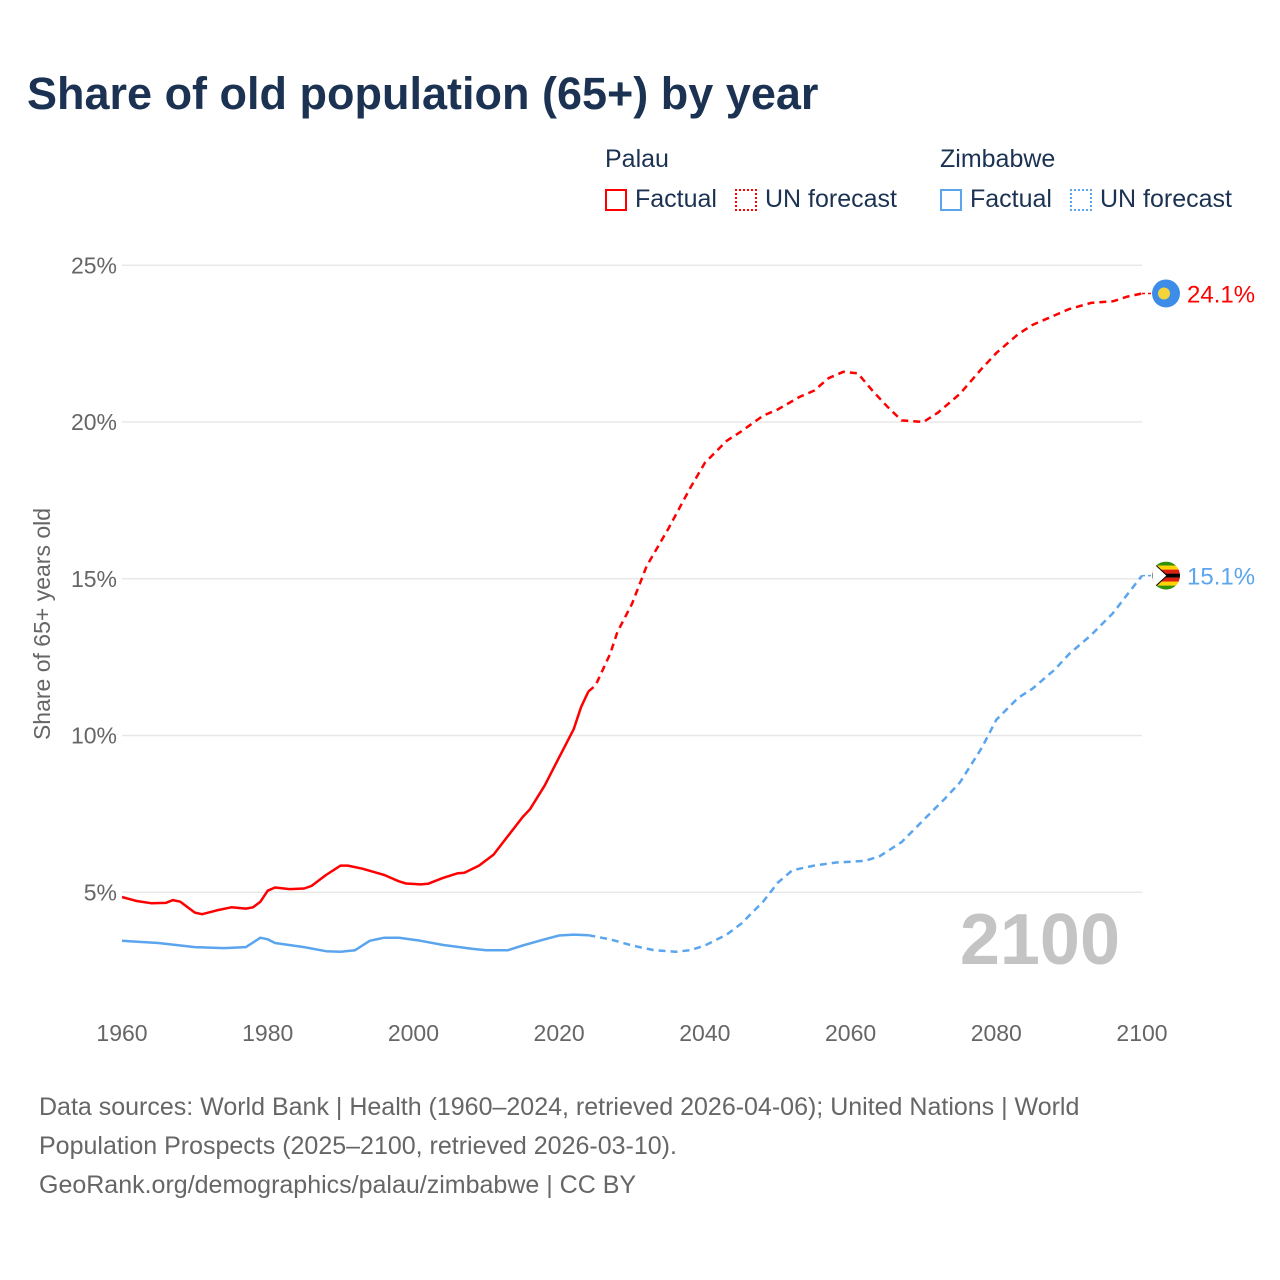 The width and height of the screenshot is (1280, 1280). I want to click on series-palau-forecast, so click(865, 492).